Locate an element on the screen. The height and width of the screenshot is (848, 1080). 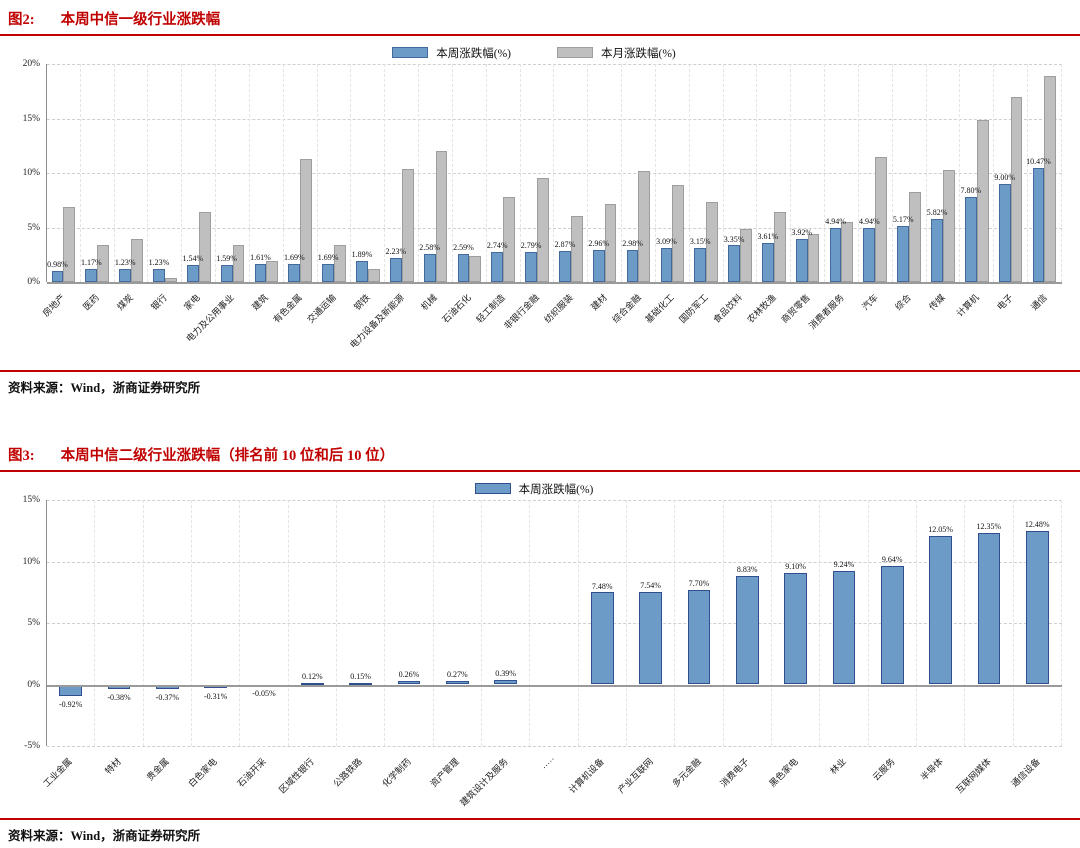
x-tick-label: 消费电子 is located at coordinates (735, 772).